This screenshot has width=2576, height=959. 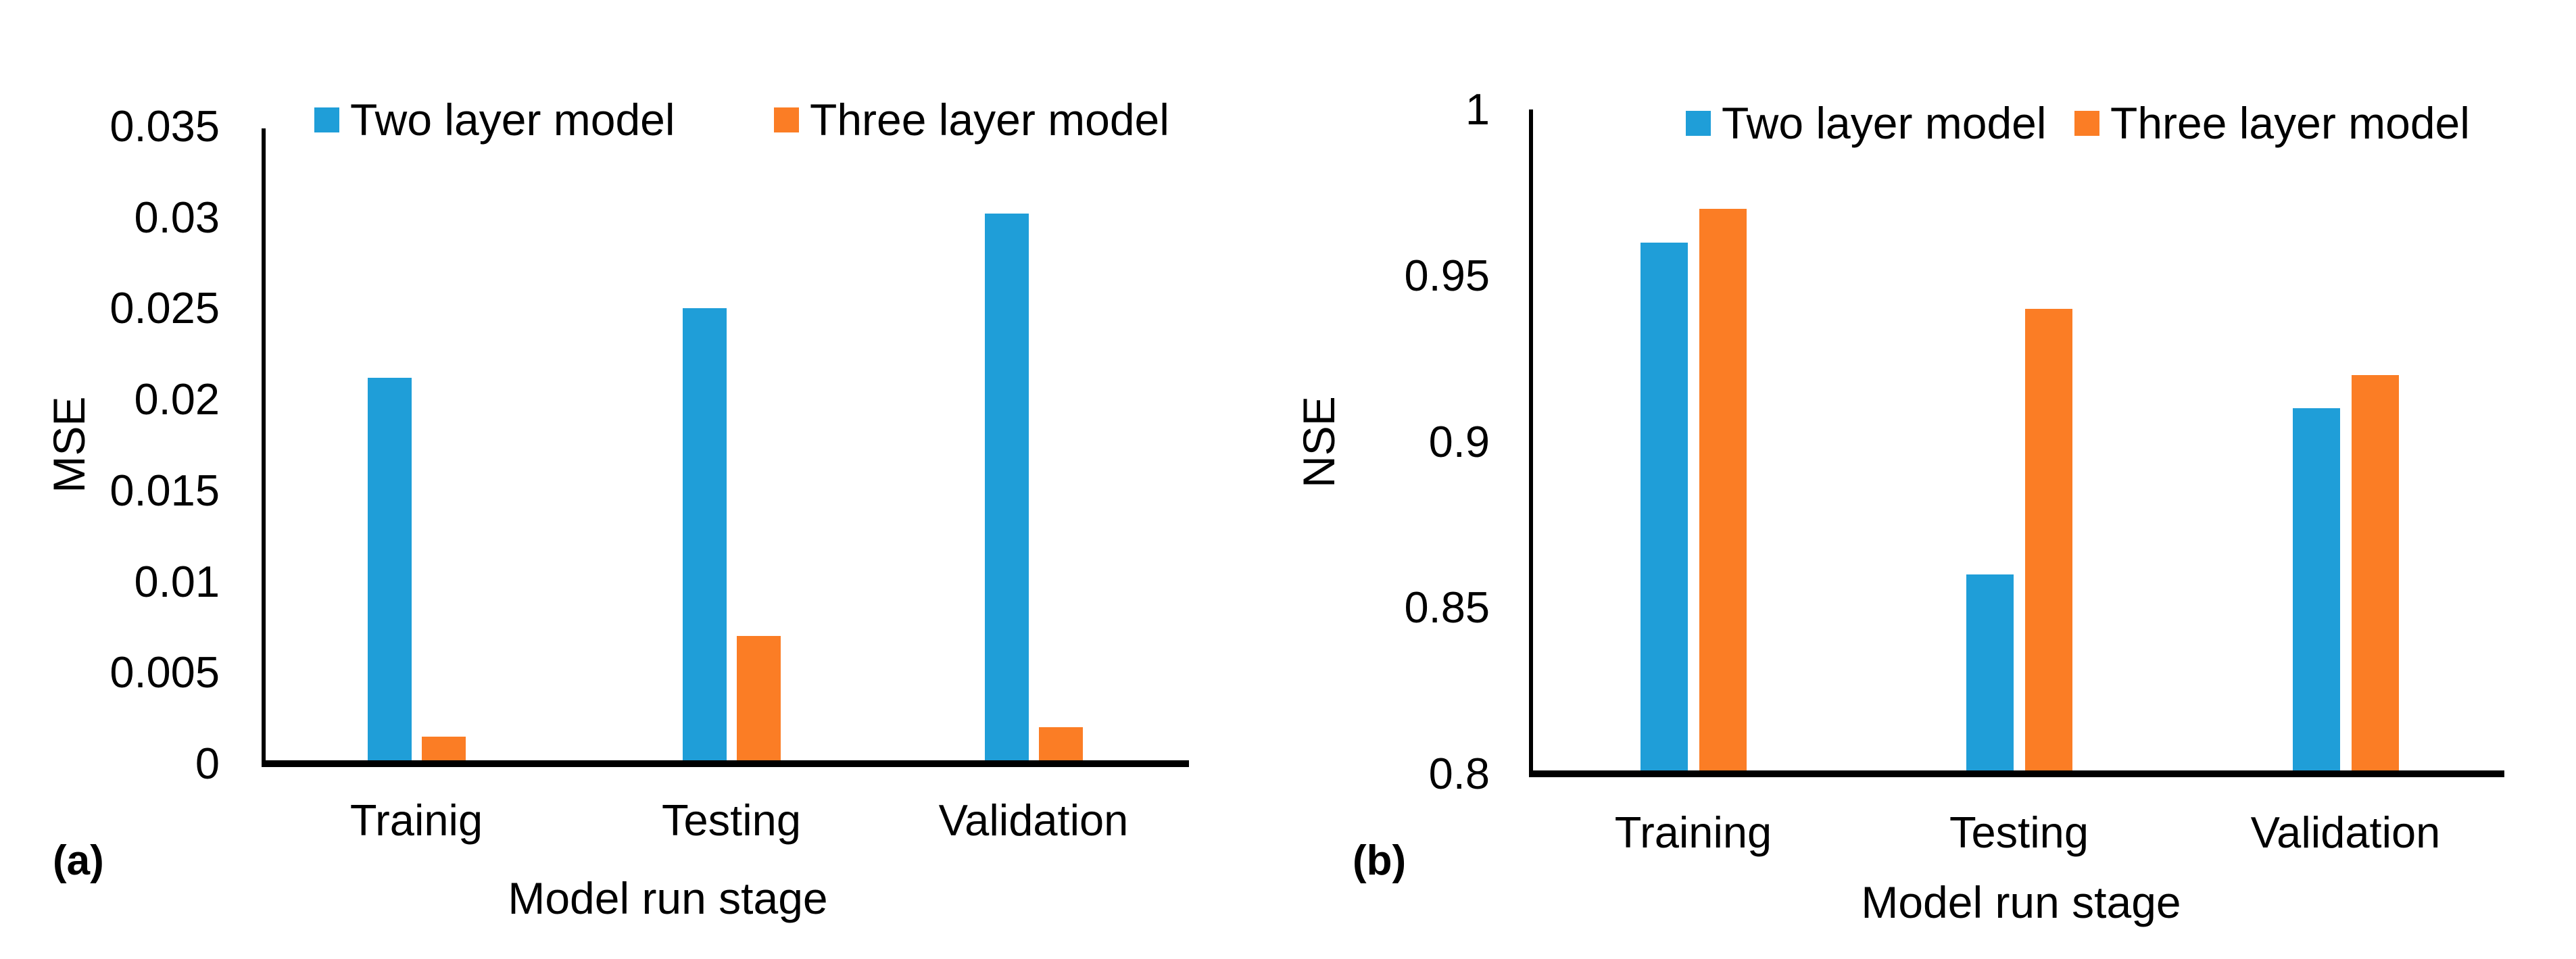 I want to click on bar-two-layer-training, so click(x=1664, y=507).